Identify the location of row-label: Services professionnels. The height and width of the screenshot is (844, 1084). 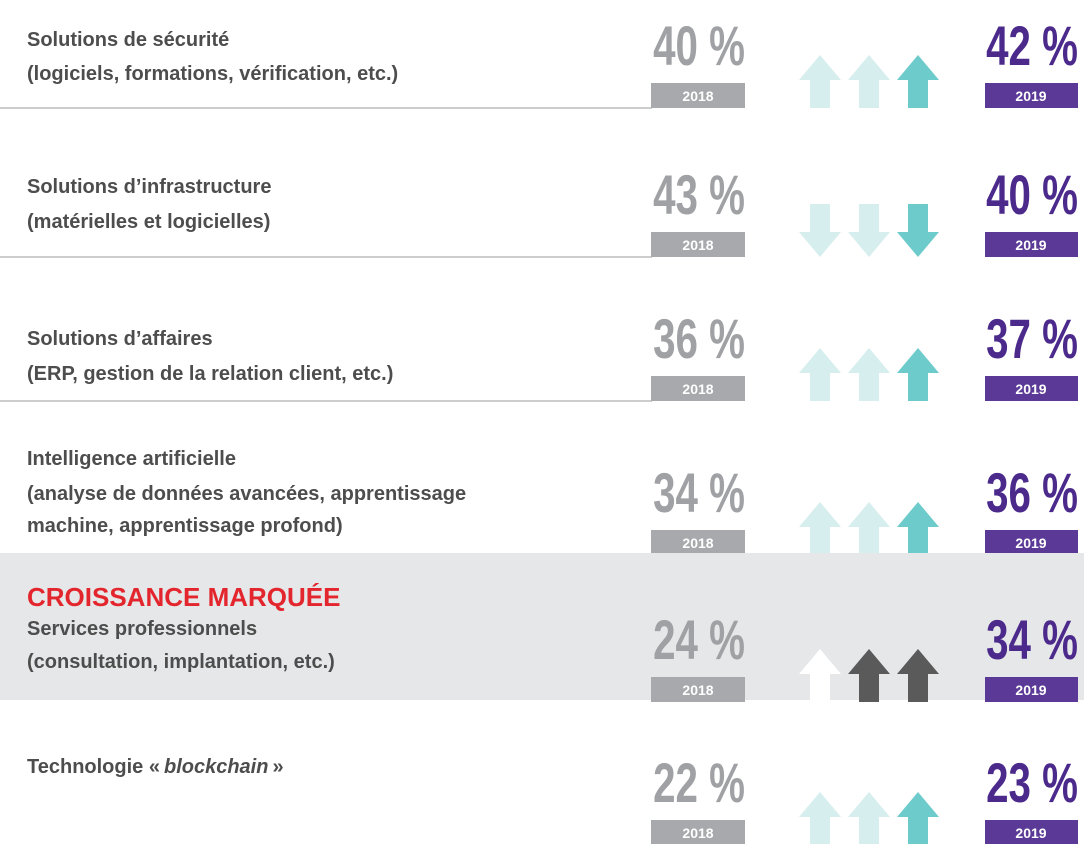
(142, 629).